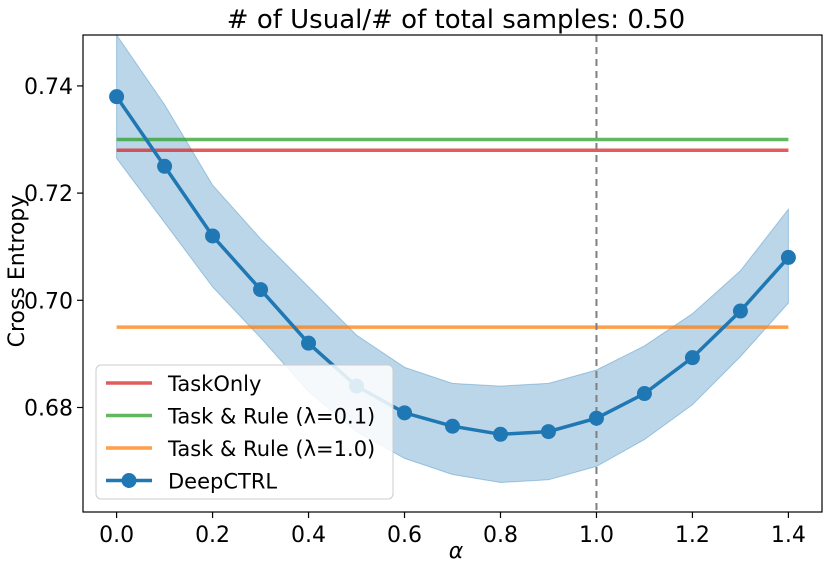 Image resolution: width=831 pixels, height=570 pixels. Describe the element at coordinates (129, 480) in the screenshot. I see `legend-swatch-marker` at that location.